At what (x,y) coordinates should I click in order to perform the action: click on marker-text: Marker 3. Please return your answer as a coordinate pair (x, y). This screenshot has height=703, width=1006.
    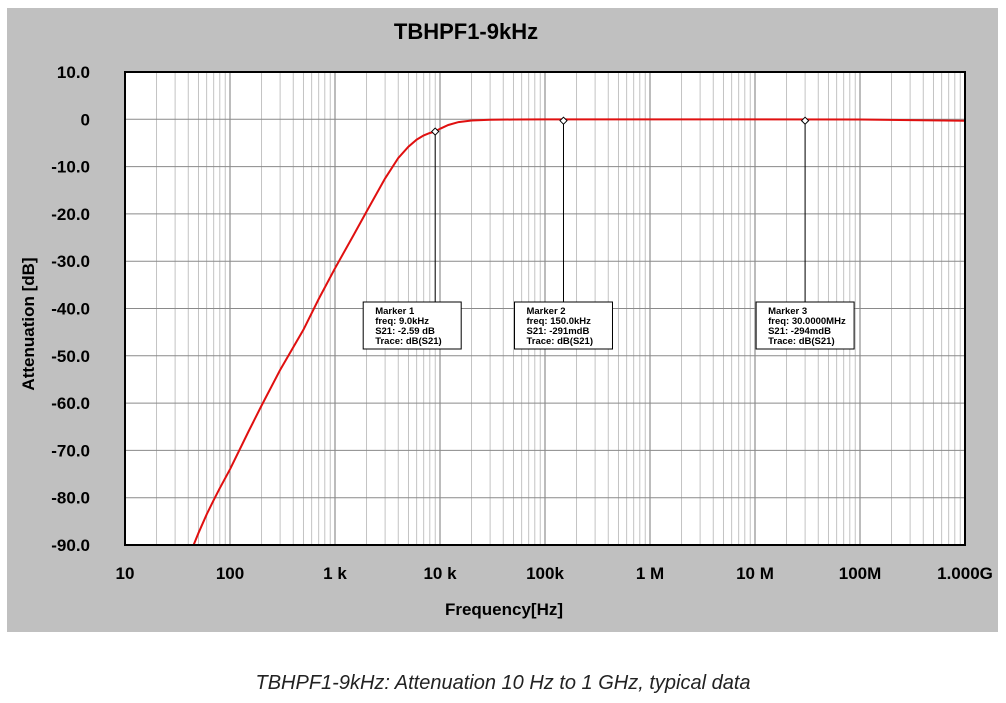
    Looking at the image, I should click on (787, 311).